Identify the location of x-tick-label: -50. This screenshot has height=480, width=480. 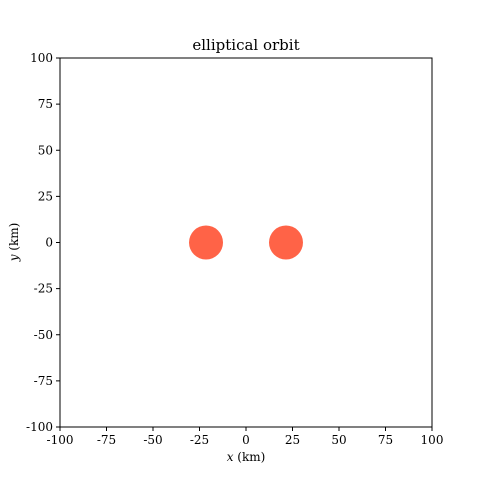
(152, 440).